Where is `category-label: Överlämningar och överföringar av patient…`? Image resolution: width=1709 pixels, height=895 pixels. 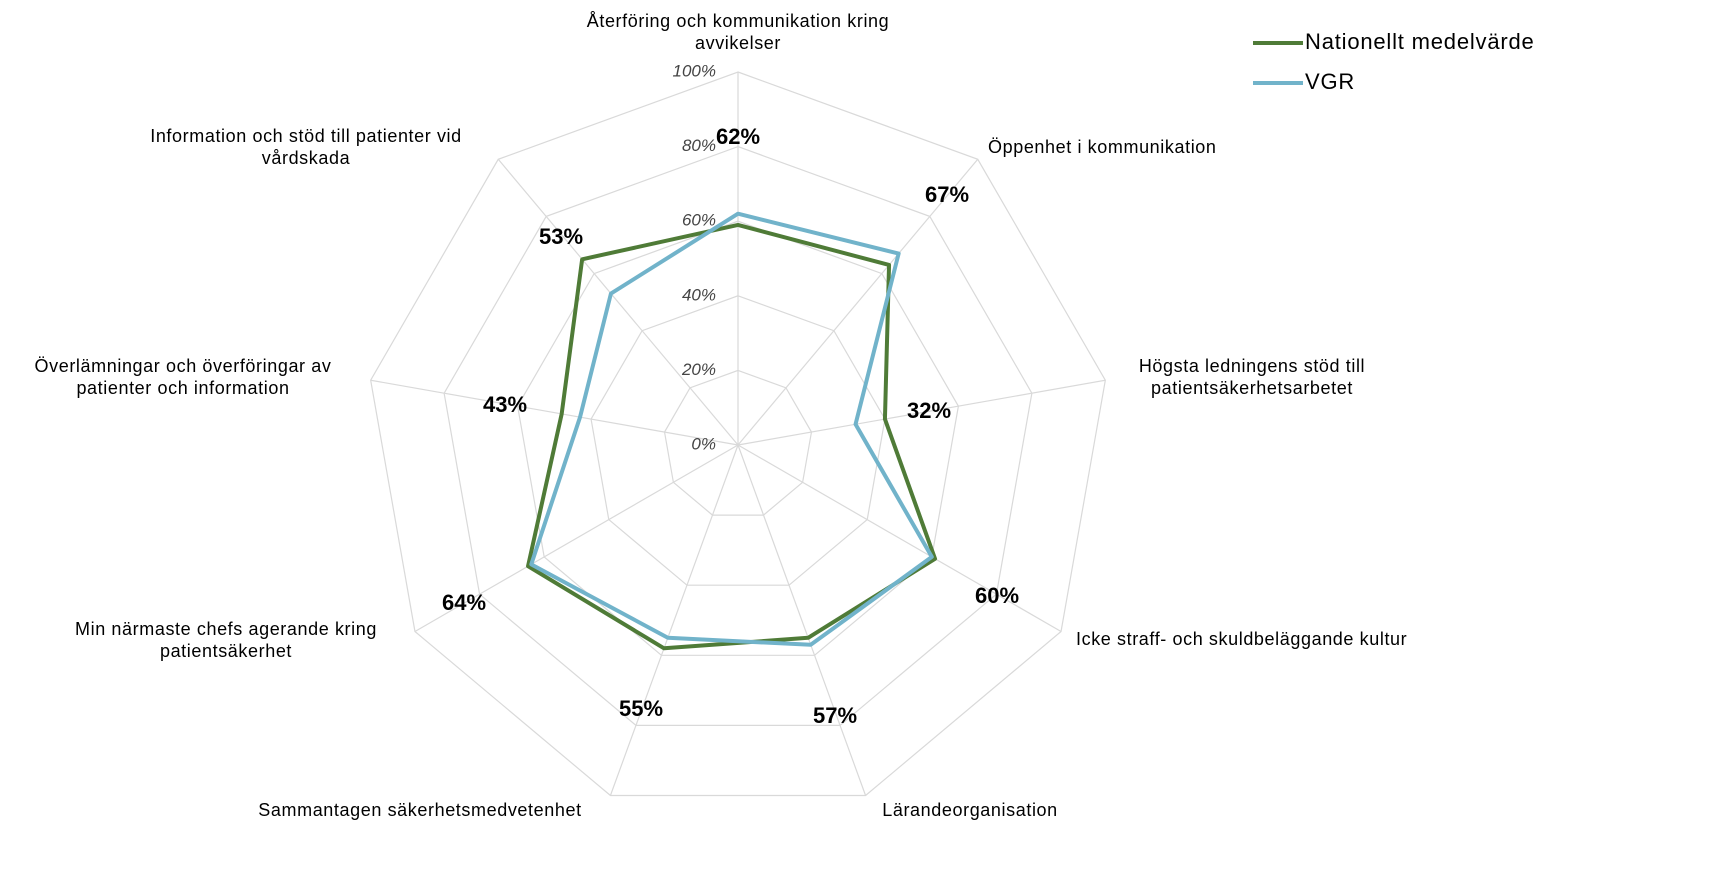
category-label: Överlämningar och överföringar av patient… is located at coordinates (183, 377).